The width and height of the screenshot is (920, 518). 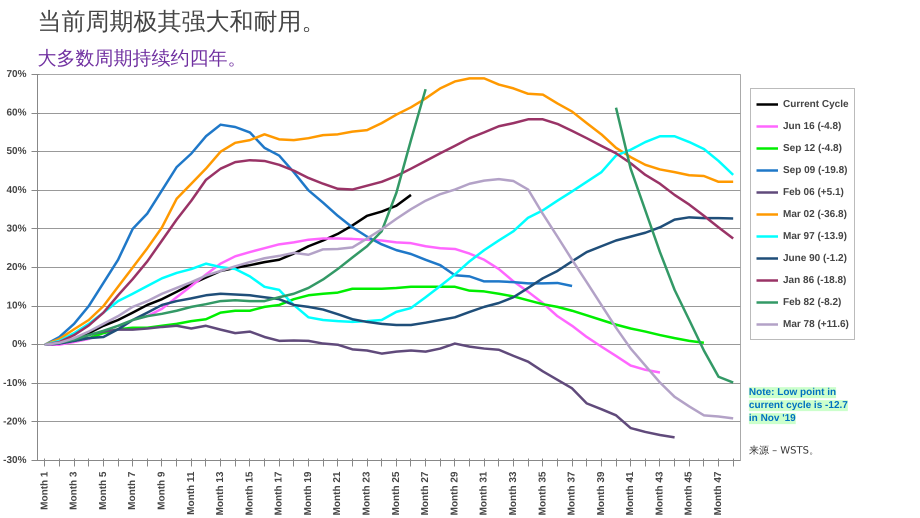 What do you see at coordinates (16, 113) in the screenshot?
I see `y-tick-label: 60%` at bounding box center [16, 113].